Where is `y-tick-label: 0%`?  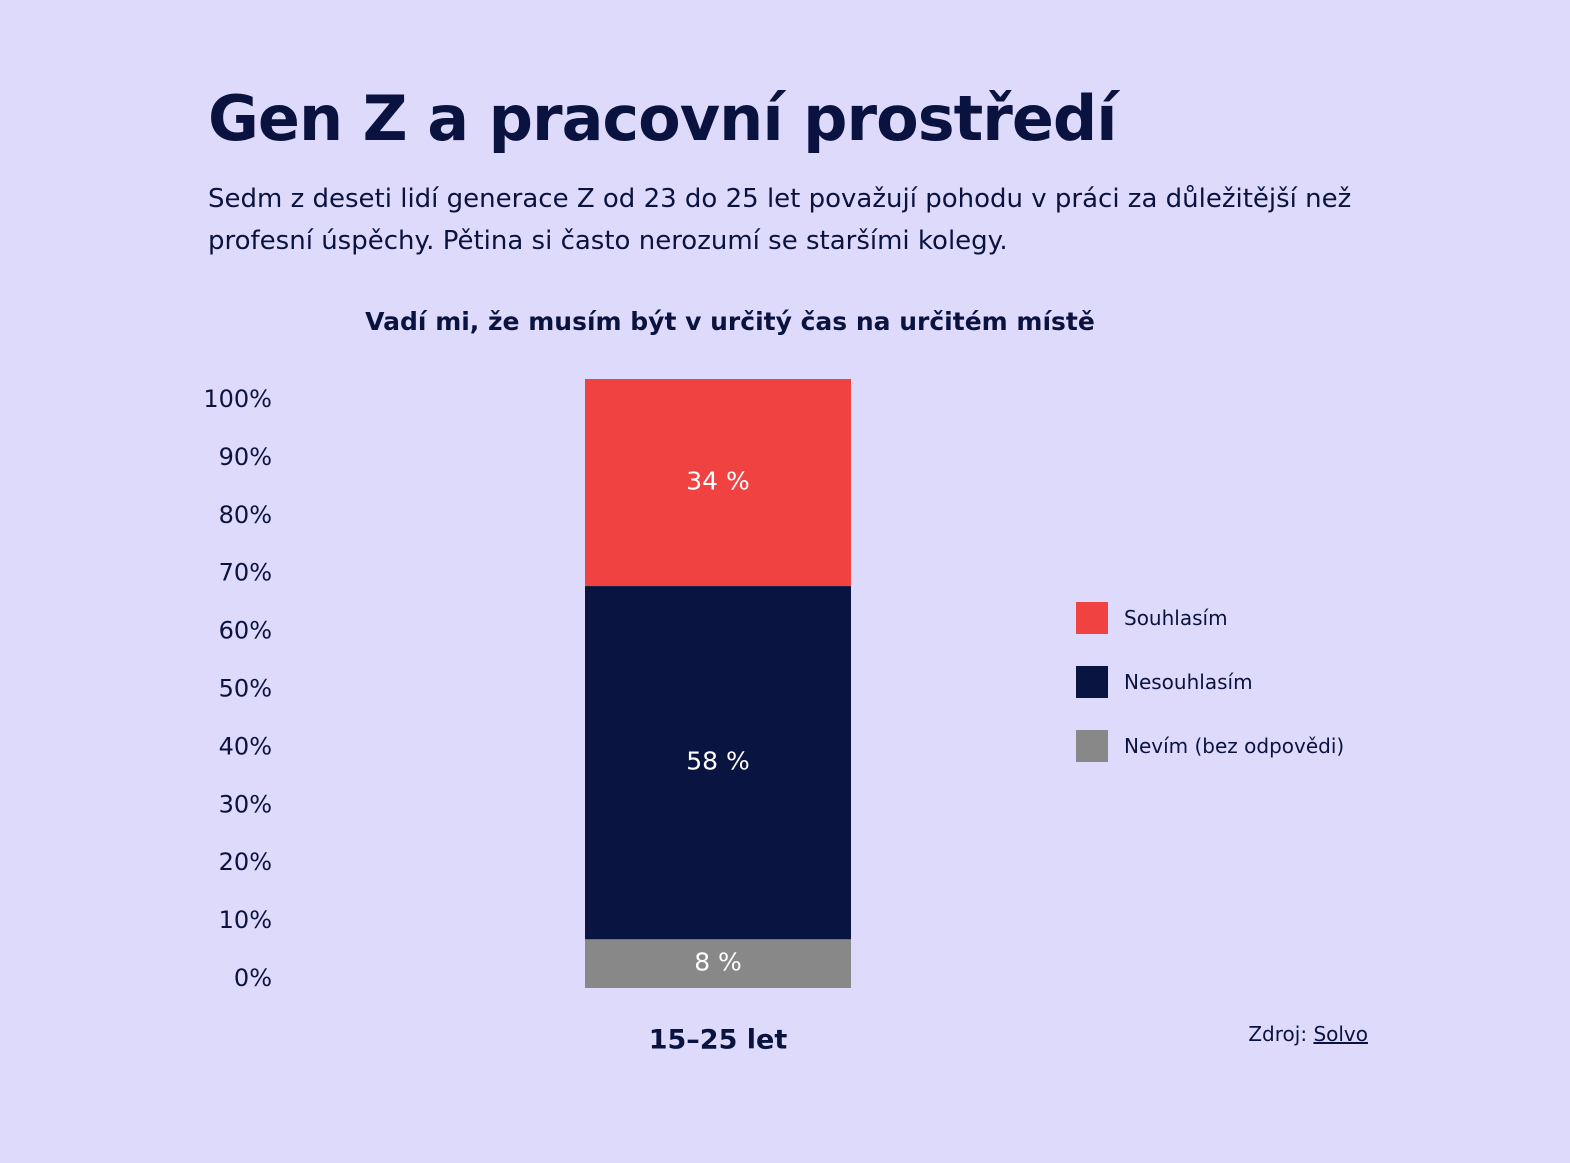
y-tick-label: 0% is located at coordinates (253, 978).